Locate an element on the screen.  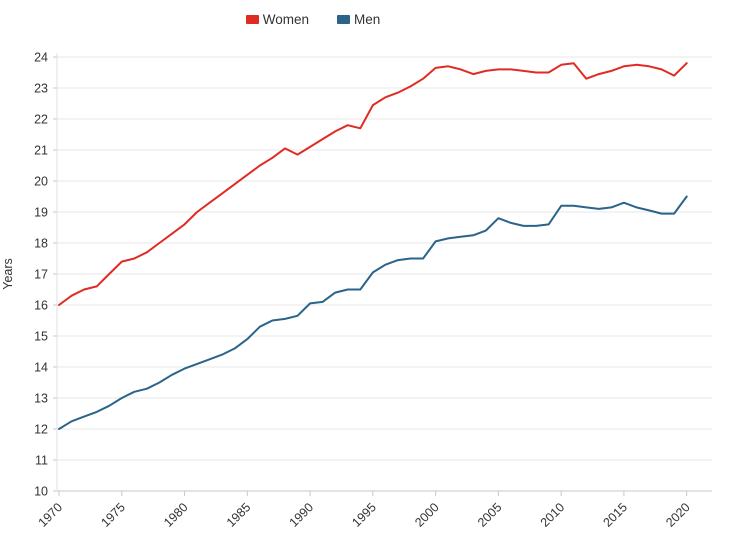
y-axis-title: Years is located at coordinates (8, 274).